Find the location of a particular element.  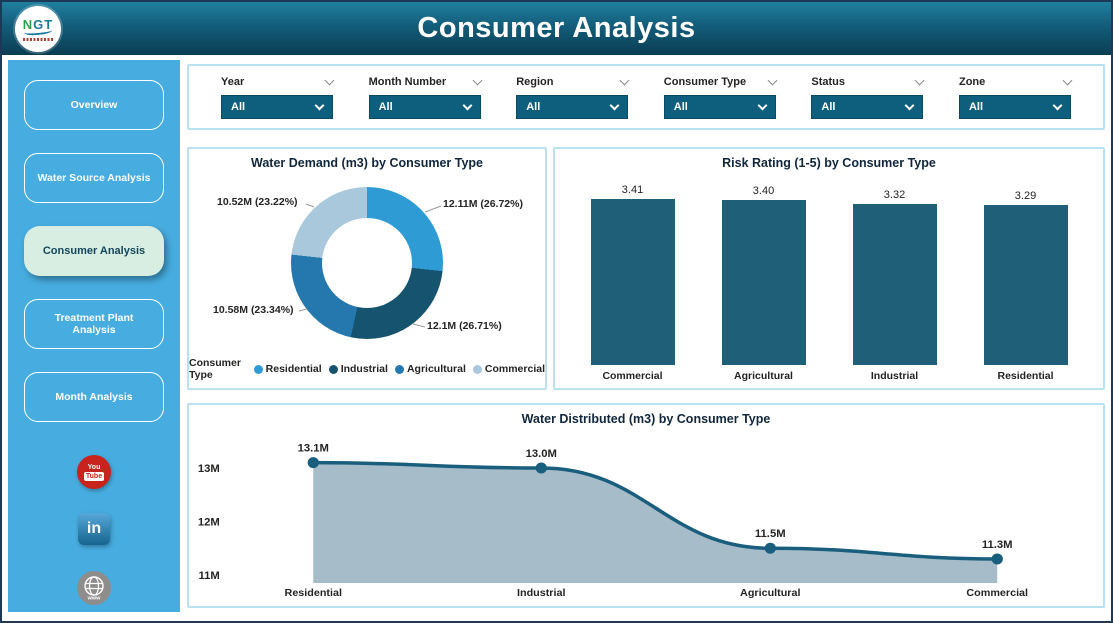

company-logo: NGT is located at coordinates (38, 29).